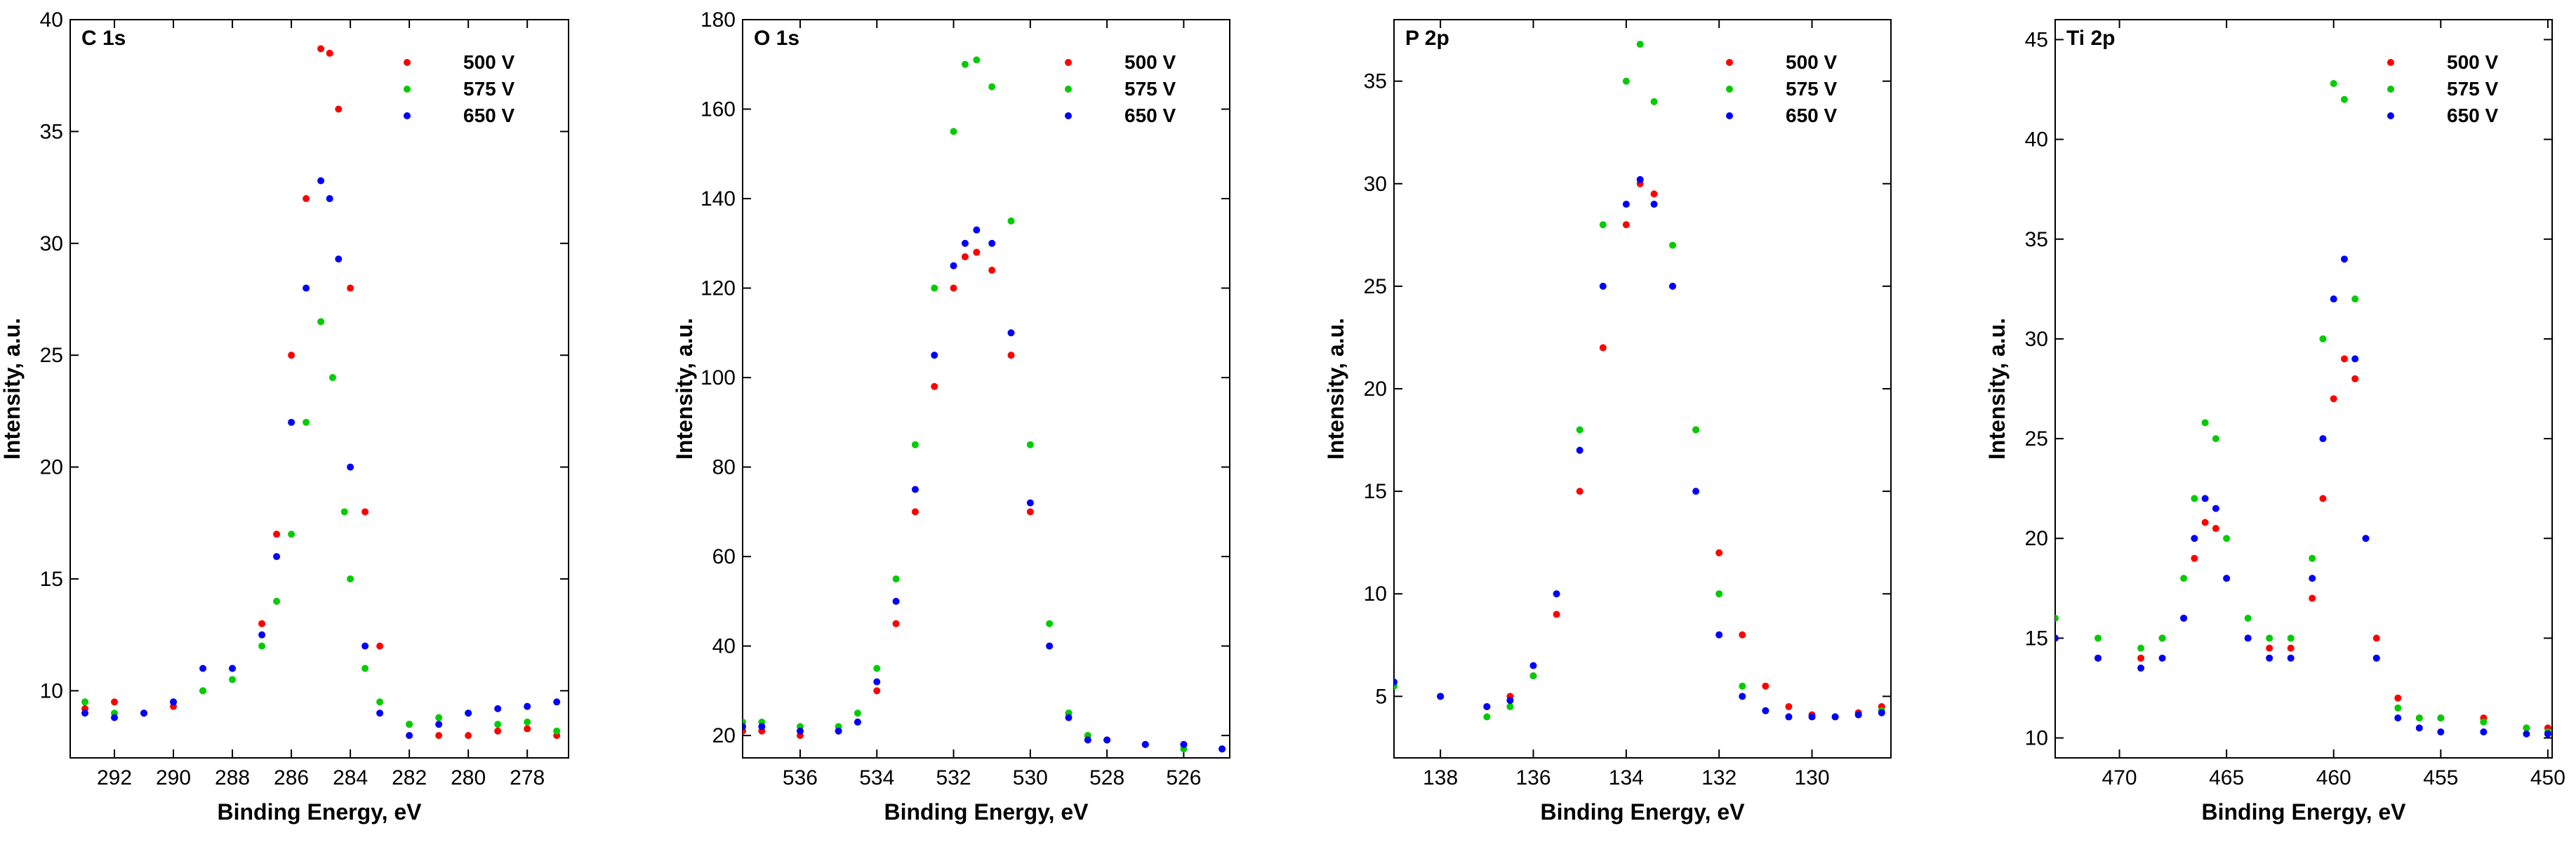 Image resolution: width=2576 pixels, height=847 pixels. I want to click on legend-label: 650 V, so click(1812, 115).